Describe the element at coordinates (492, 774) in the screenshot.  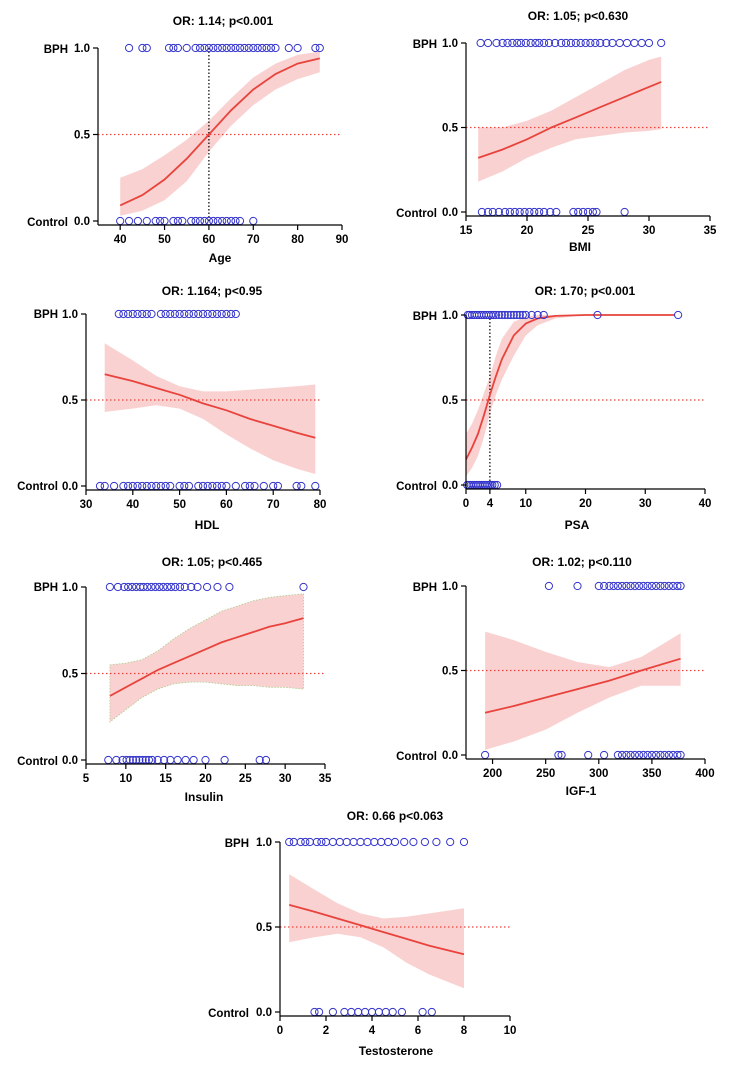
I see `x-tick-label: 200` at that location.